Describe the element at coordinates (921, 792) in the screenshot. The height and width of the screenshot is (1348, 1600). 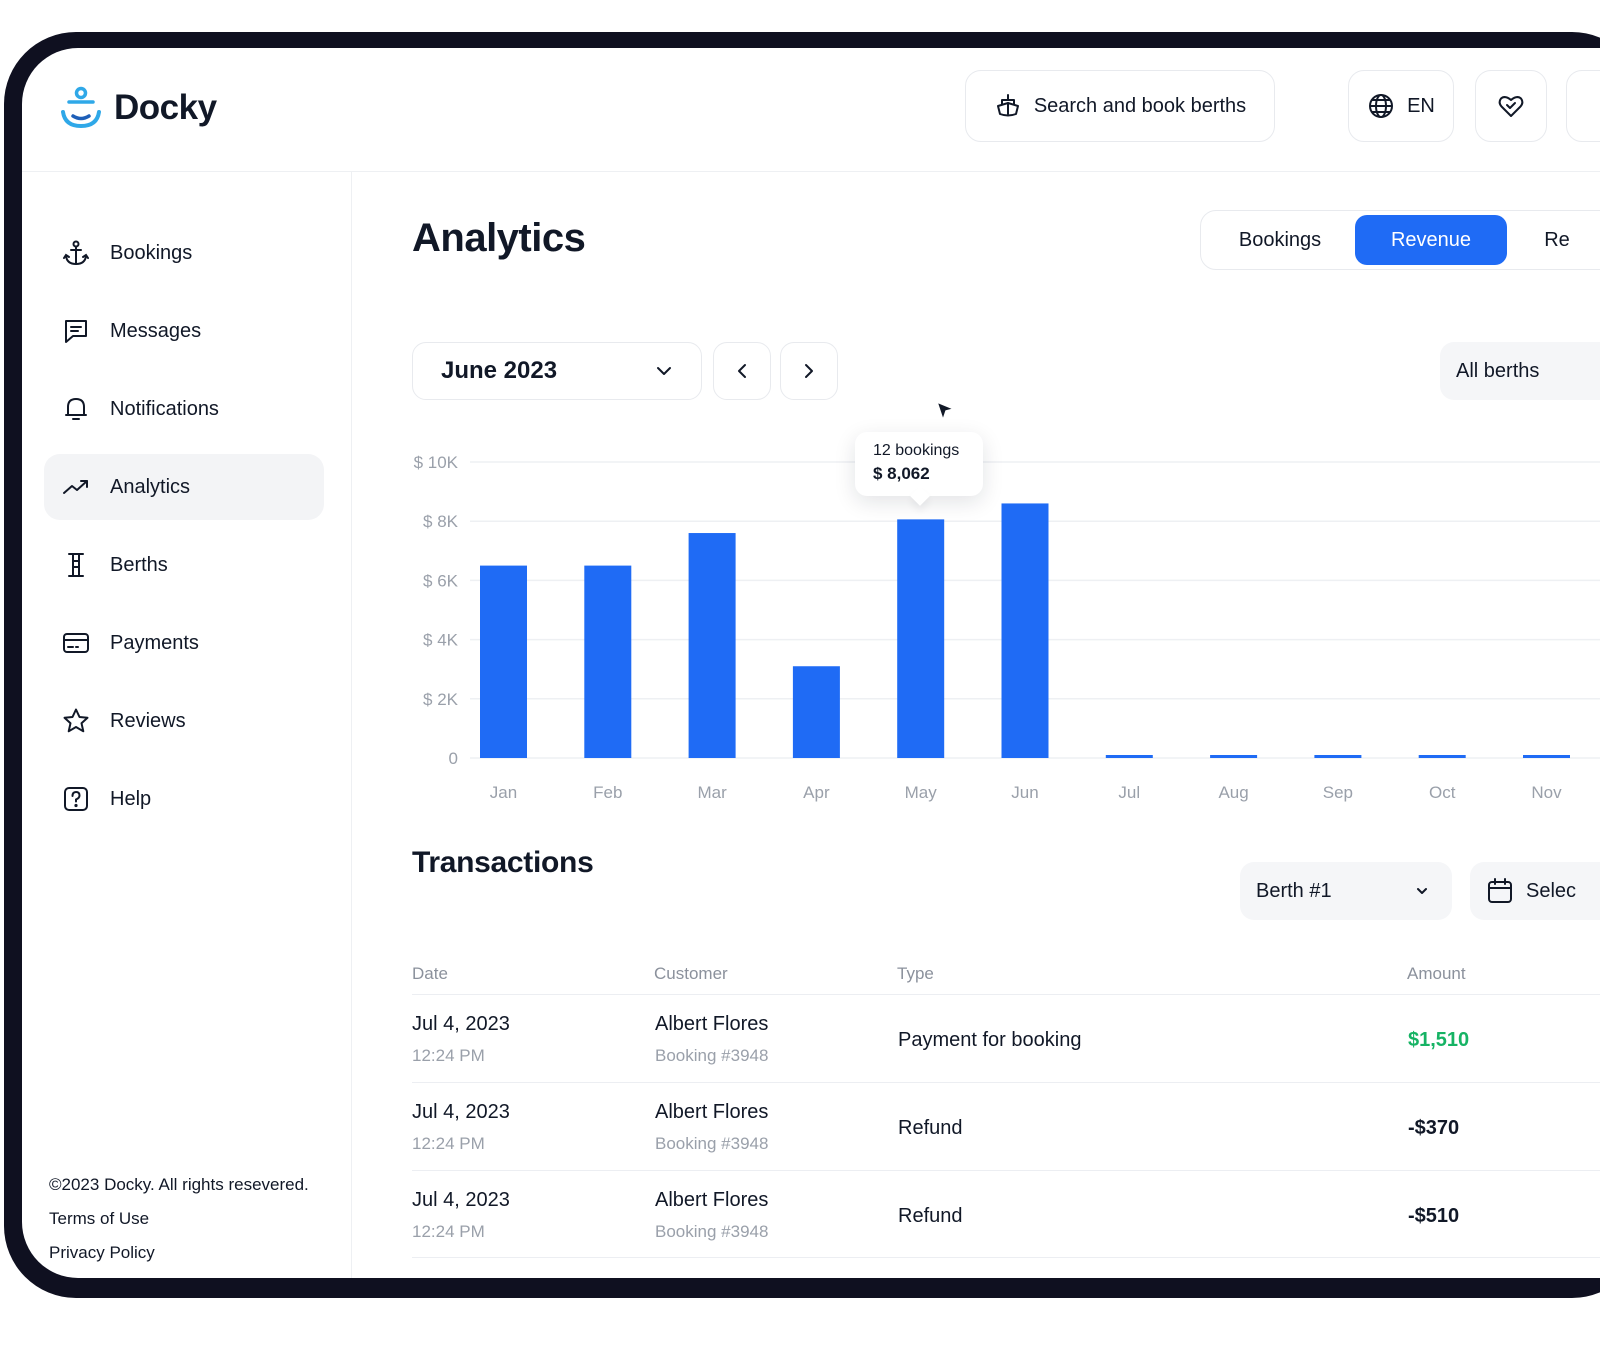
I see `x-tick-label: May` at that location.